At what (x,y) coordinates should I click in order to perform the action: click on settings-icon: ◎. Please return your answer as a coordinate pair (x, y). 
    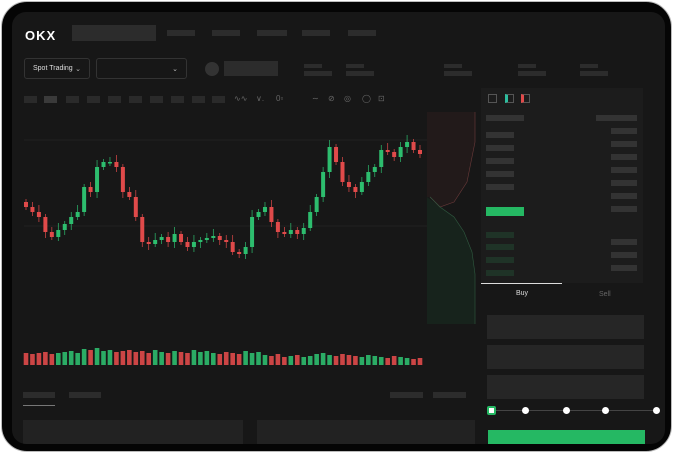
    Looking at the image, I should click on (347, 98).